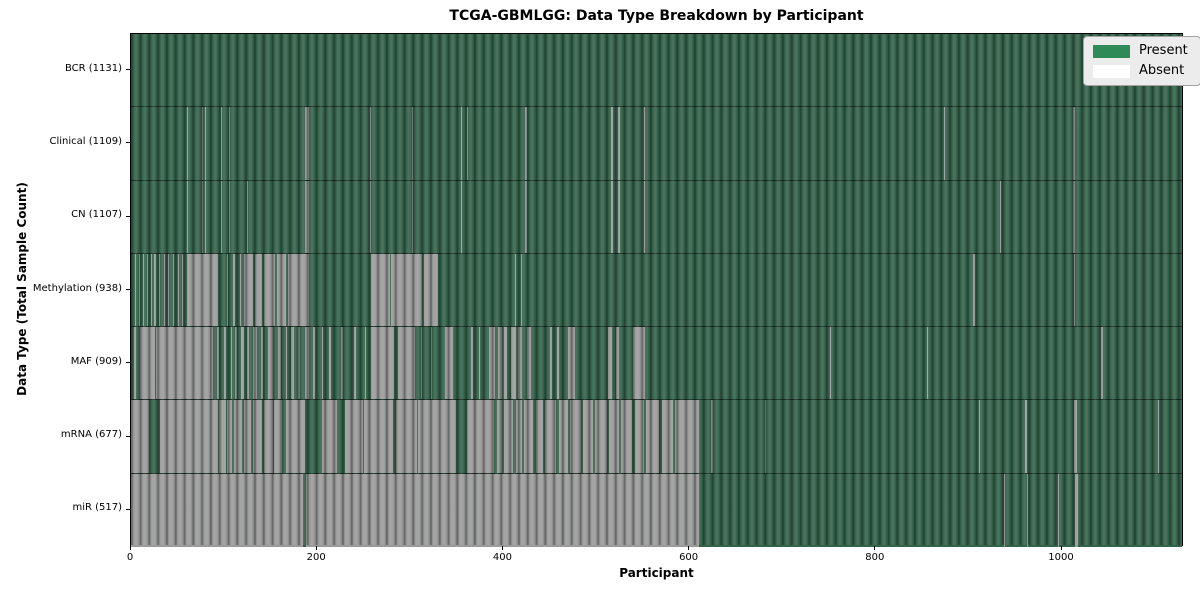 The width and height of the screenshot is (1200, 600). What do you see at coordinates (1111, 71) in the screenshot?
I see `absent-swatch` at bounding box center [1111, 71].